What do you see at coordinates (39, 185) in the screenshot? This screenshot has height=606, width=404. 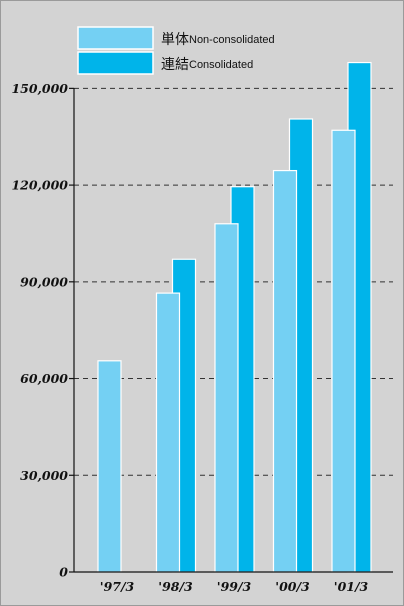 I see `y-tick-label: 120,000` at bounding box center [39, 185].